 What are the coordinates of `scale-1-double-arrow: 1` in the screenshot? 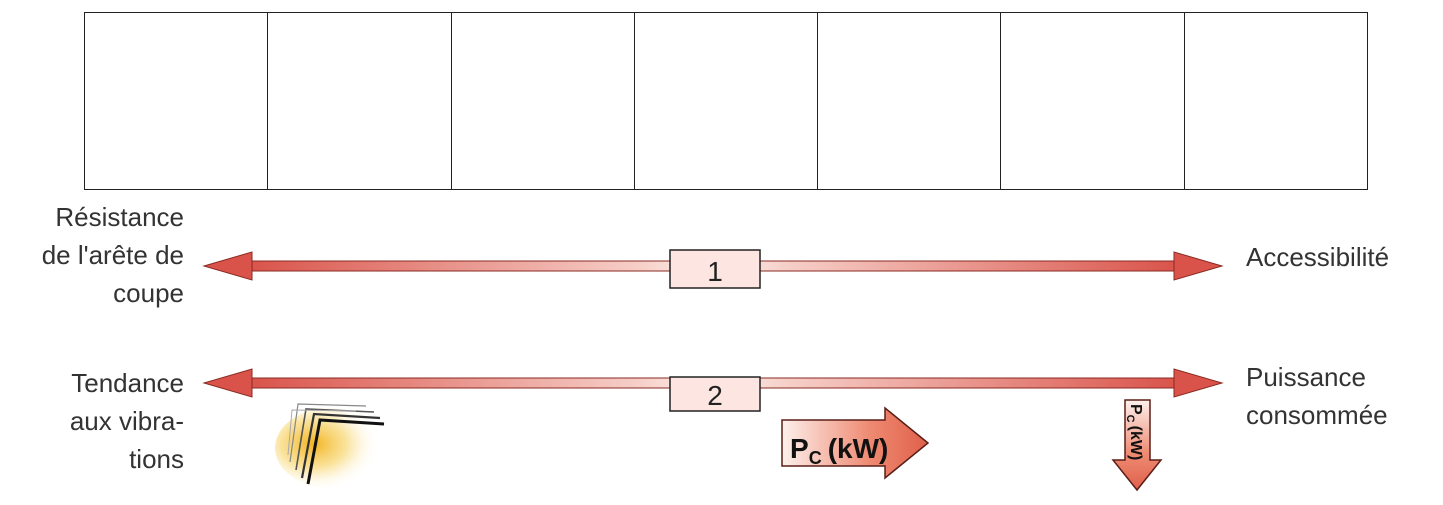 It's located at (713, 269).